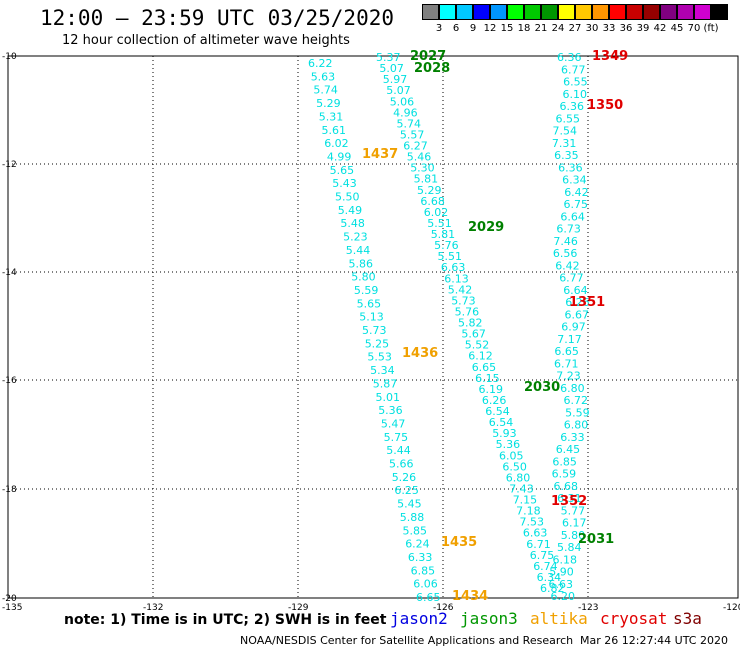 The height and width of the screenshot is (650, 740). Describe the element at coordinates (588, 608) in the screenshot. I see `lon-tick-label: -123` at that location.